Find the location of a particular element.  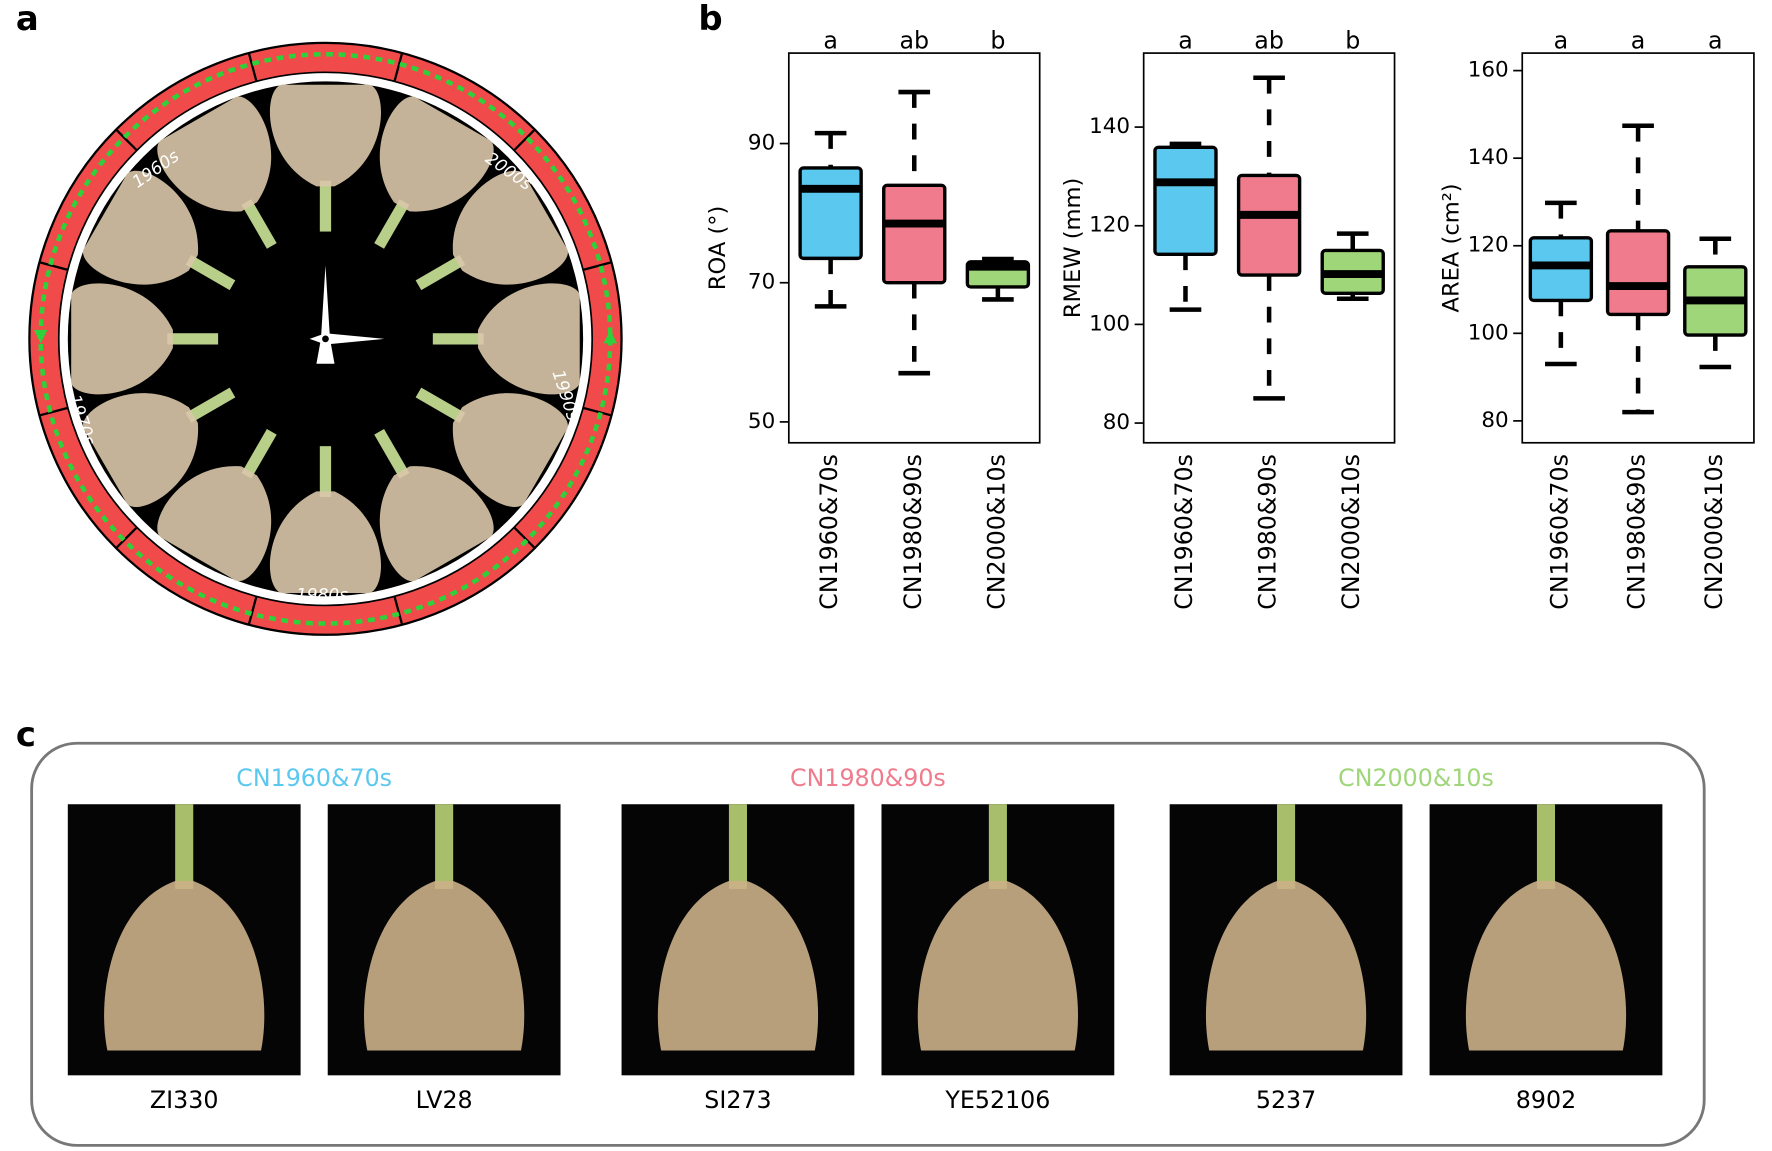

y-tick-label: 120 is located at coordinates (1109, 225).